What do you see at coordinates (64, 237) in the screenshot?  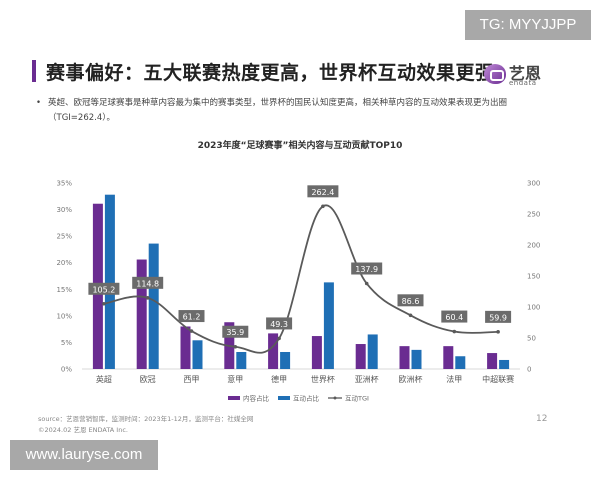 I see `y-left-tick: 25%` at bounding box center [64, 237].